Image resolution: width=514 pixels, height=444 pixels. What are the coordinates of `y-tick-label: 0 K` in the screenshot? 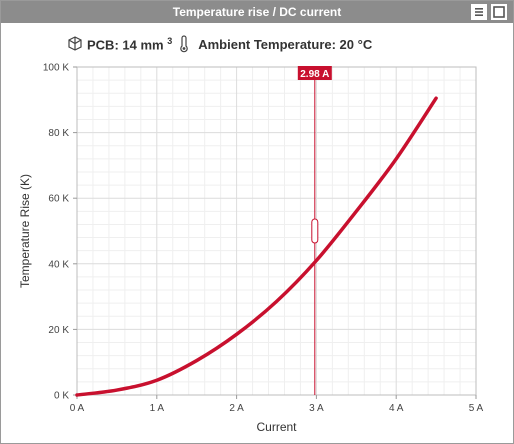 It's located at (61, 396).